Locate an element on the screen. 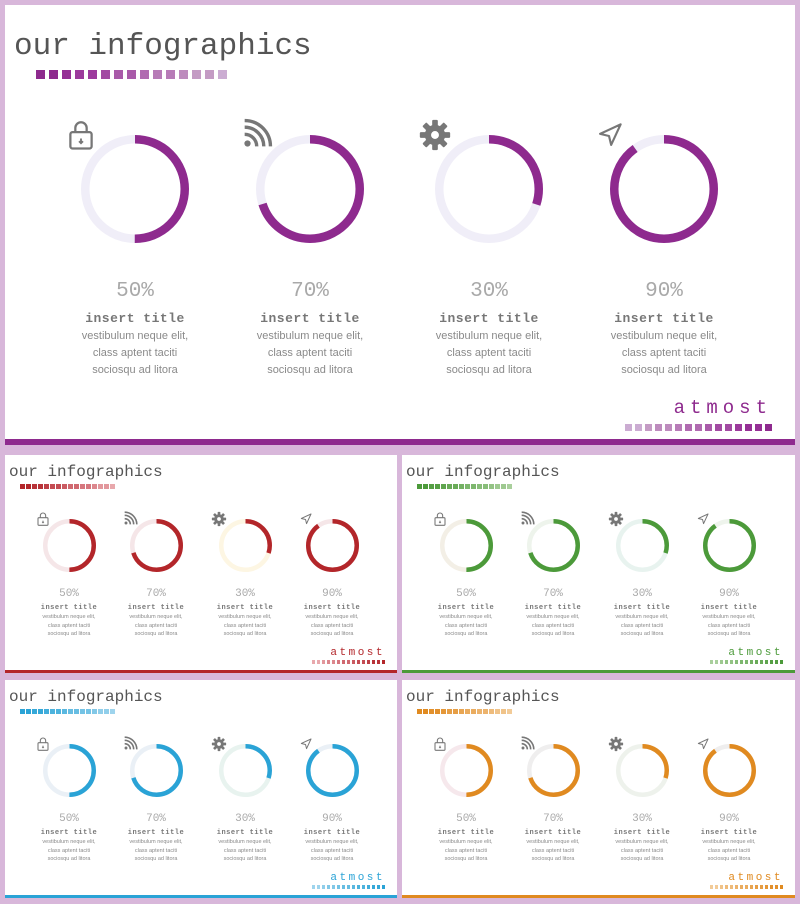  lock-icon is located at coordinates (42, 744).